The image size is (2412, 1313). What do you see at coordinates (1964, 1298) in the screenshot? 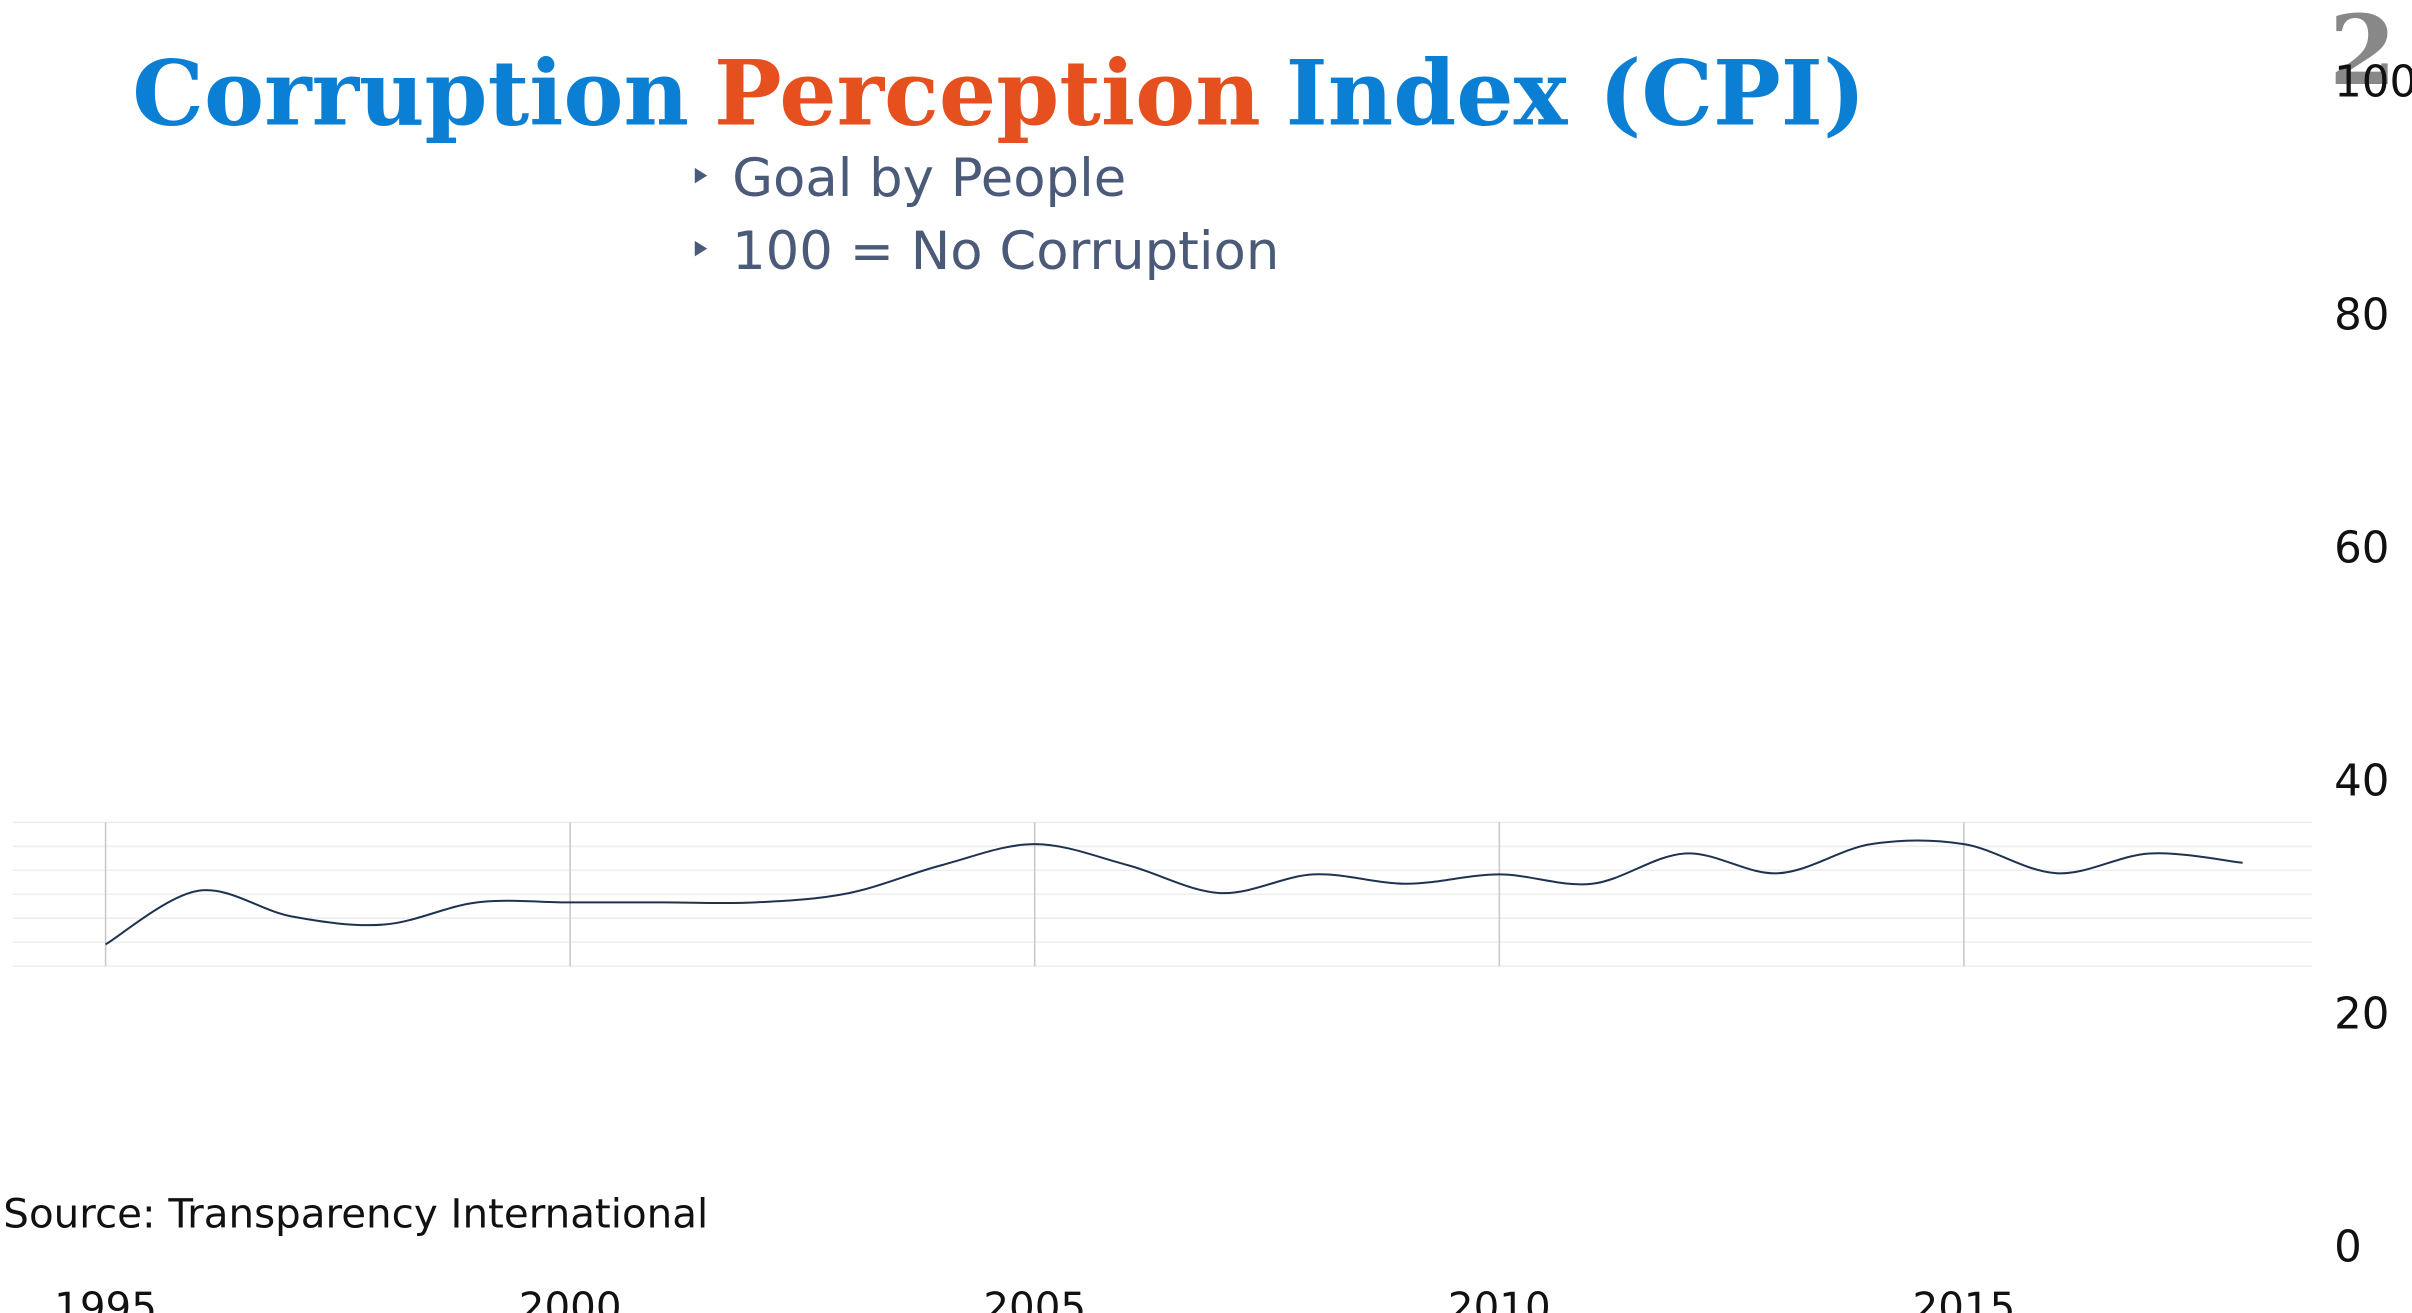
I see `x-tick-label: 2015` at bounding box center [1964, 1298].